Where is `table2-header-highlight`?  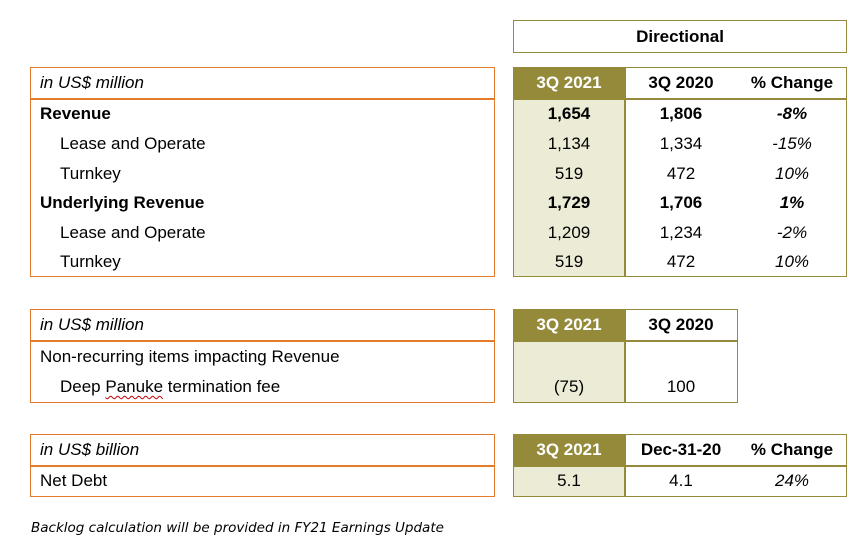 table2-header-highlight is located at coordinates (569, 324).